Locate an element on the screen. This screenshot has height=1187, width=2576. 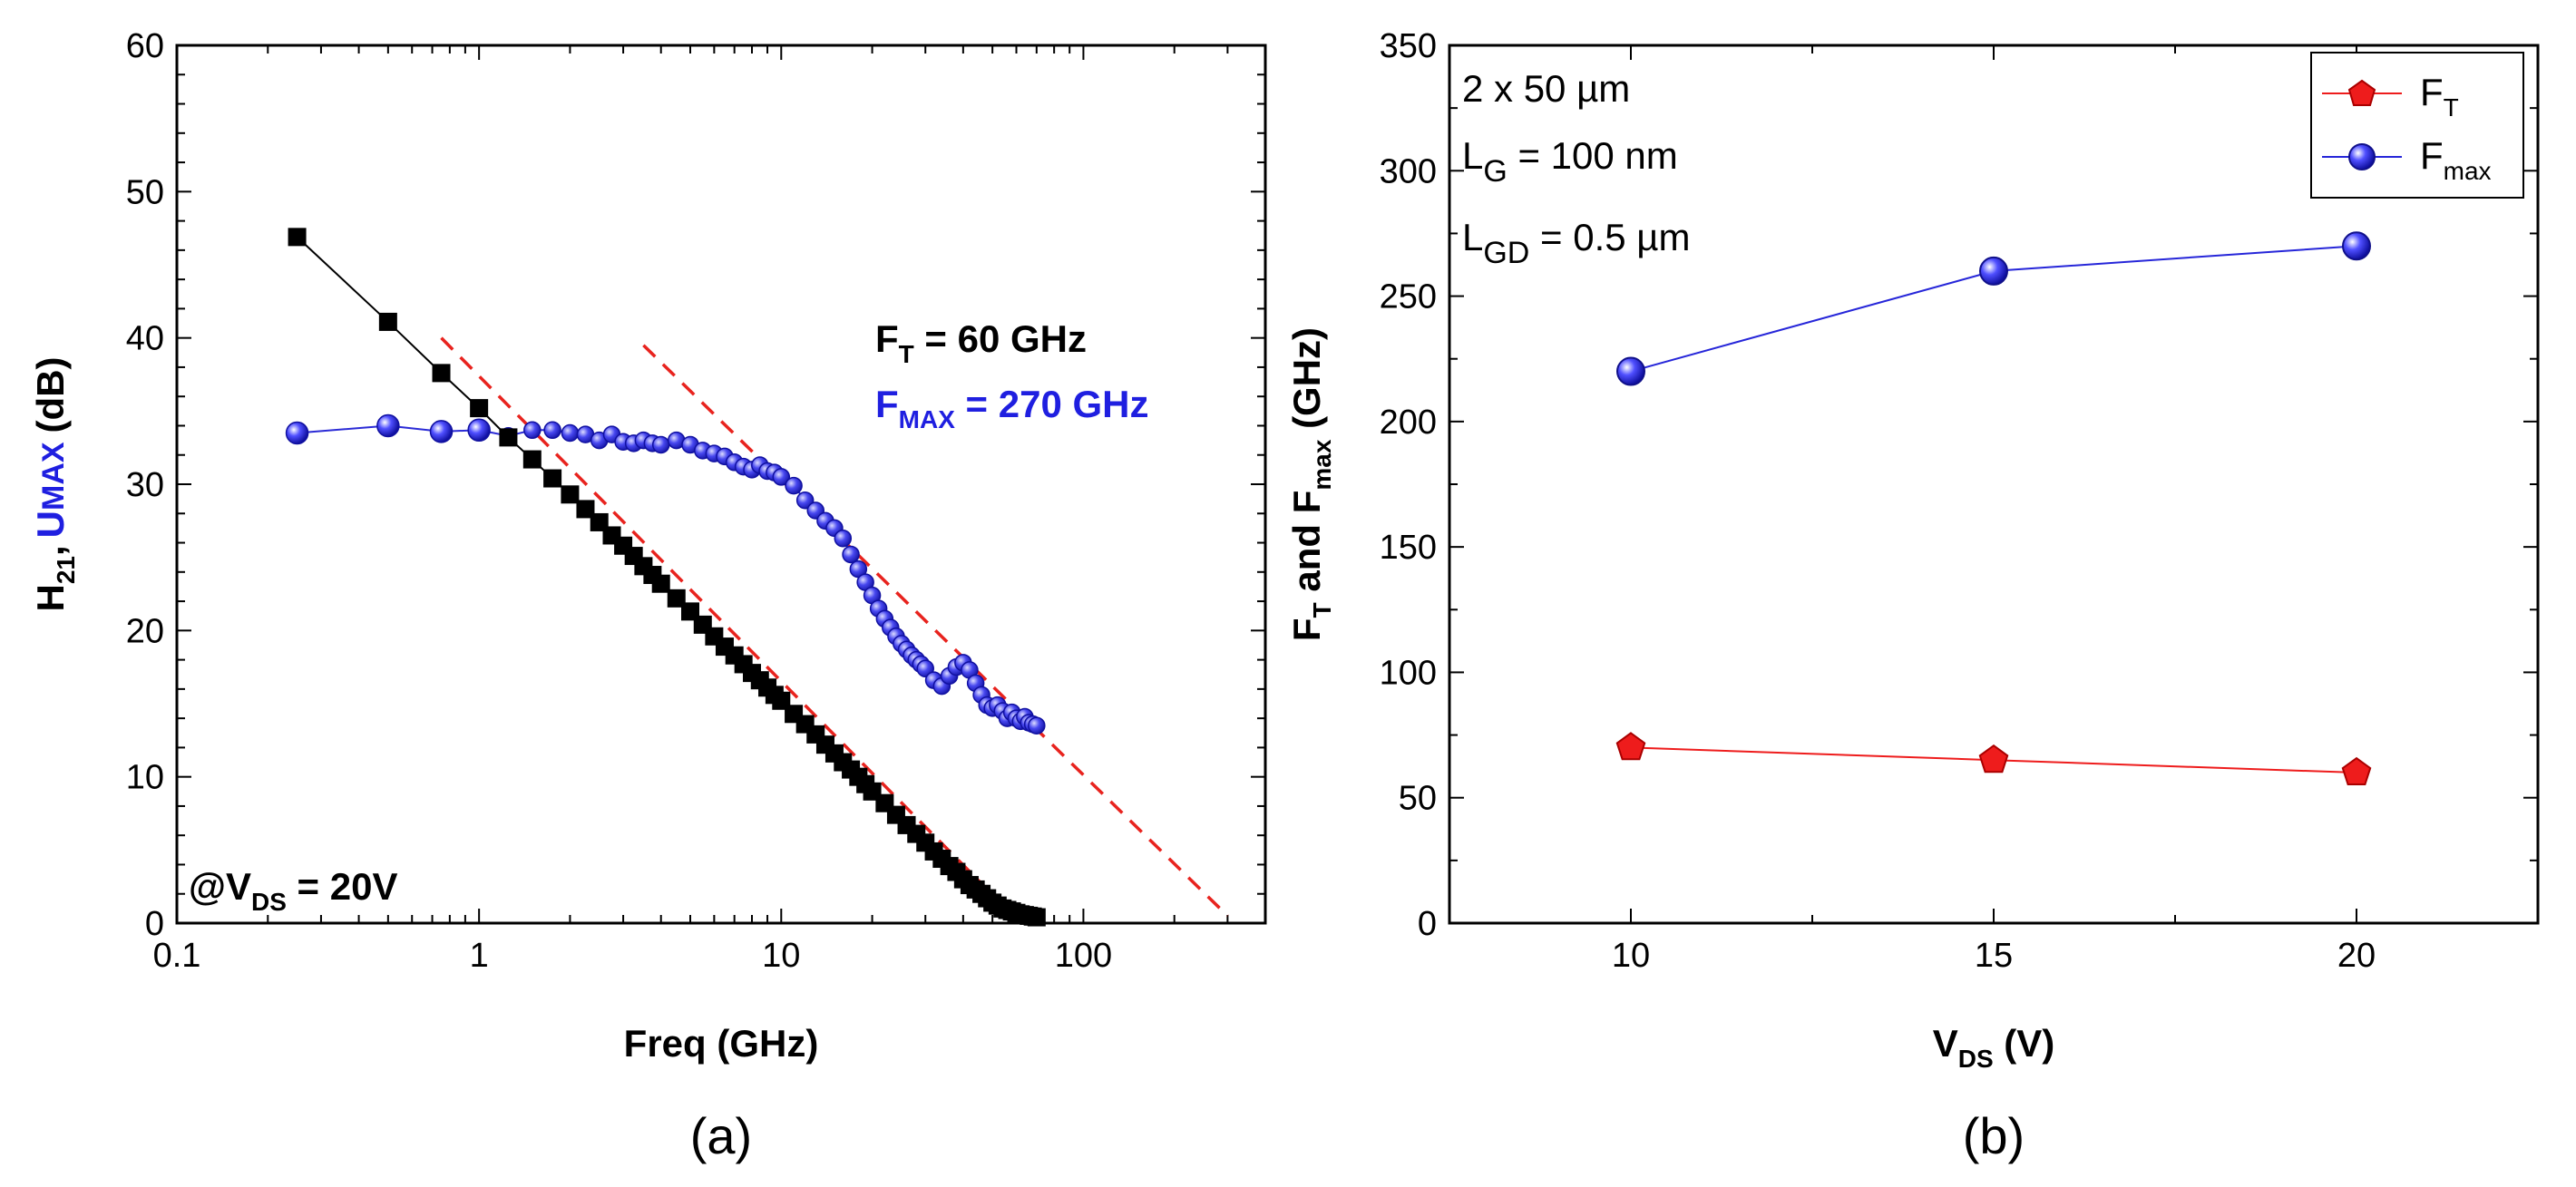
y-tick-label: 30 is located at coordinates (145, 485).